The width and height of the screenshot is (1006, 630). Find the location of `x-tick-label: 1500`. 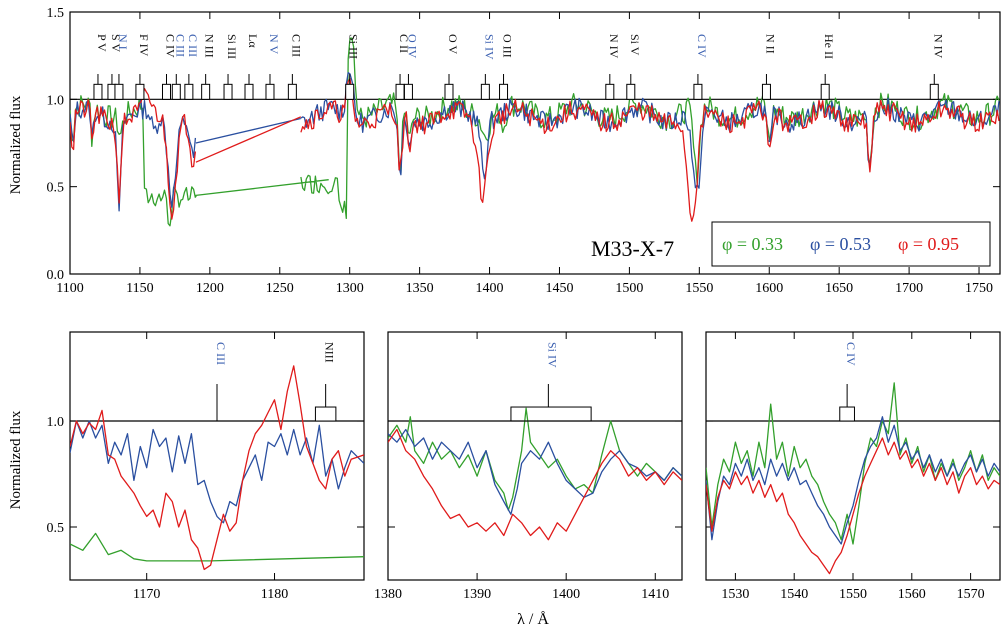

x-tick-label: 1500 is located at coordinates (629, 288).